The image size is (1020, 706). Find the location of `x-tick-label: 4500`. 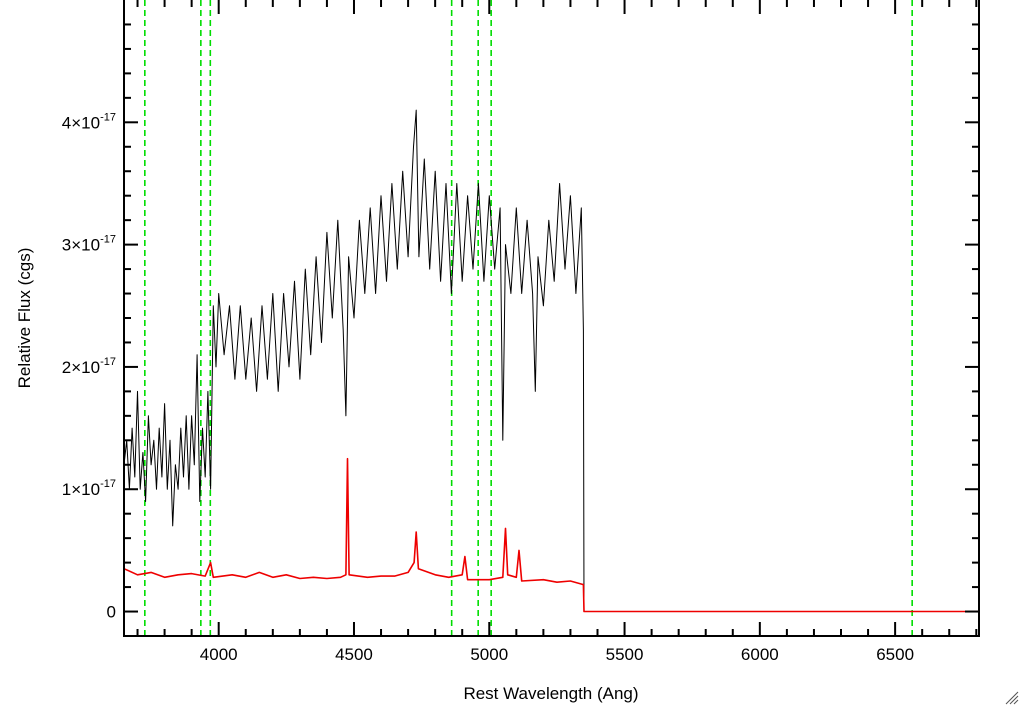

x-tick-label: 4500 is located at coordinates (354, 654).